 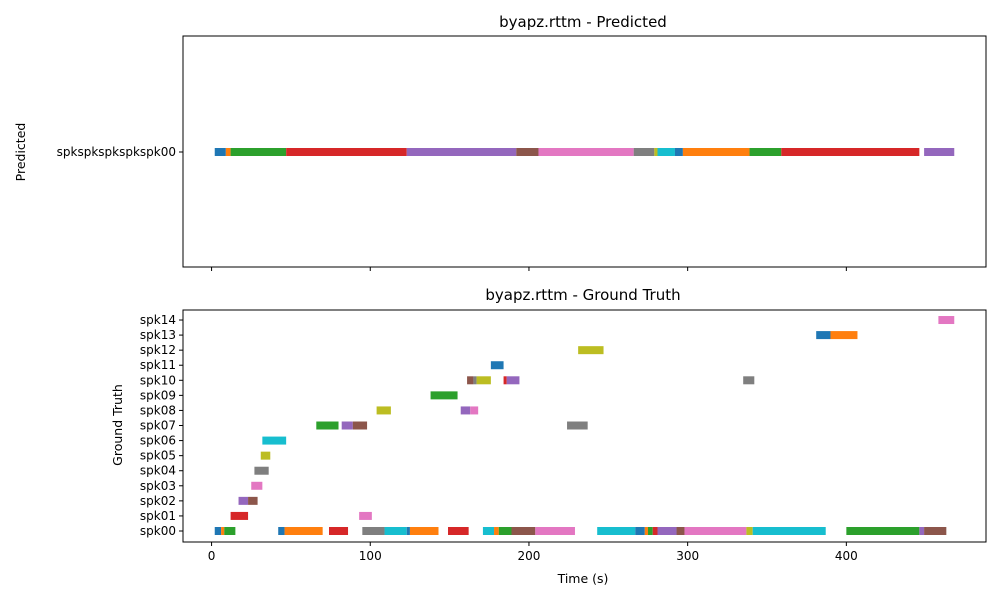 I want to click on ground-truth-y-axis-label: Ground Truth, so click(x=117, y=425).